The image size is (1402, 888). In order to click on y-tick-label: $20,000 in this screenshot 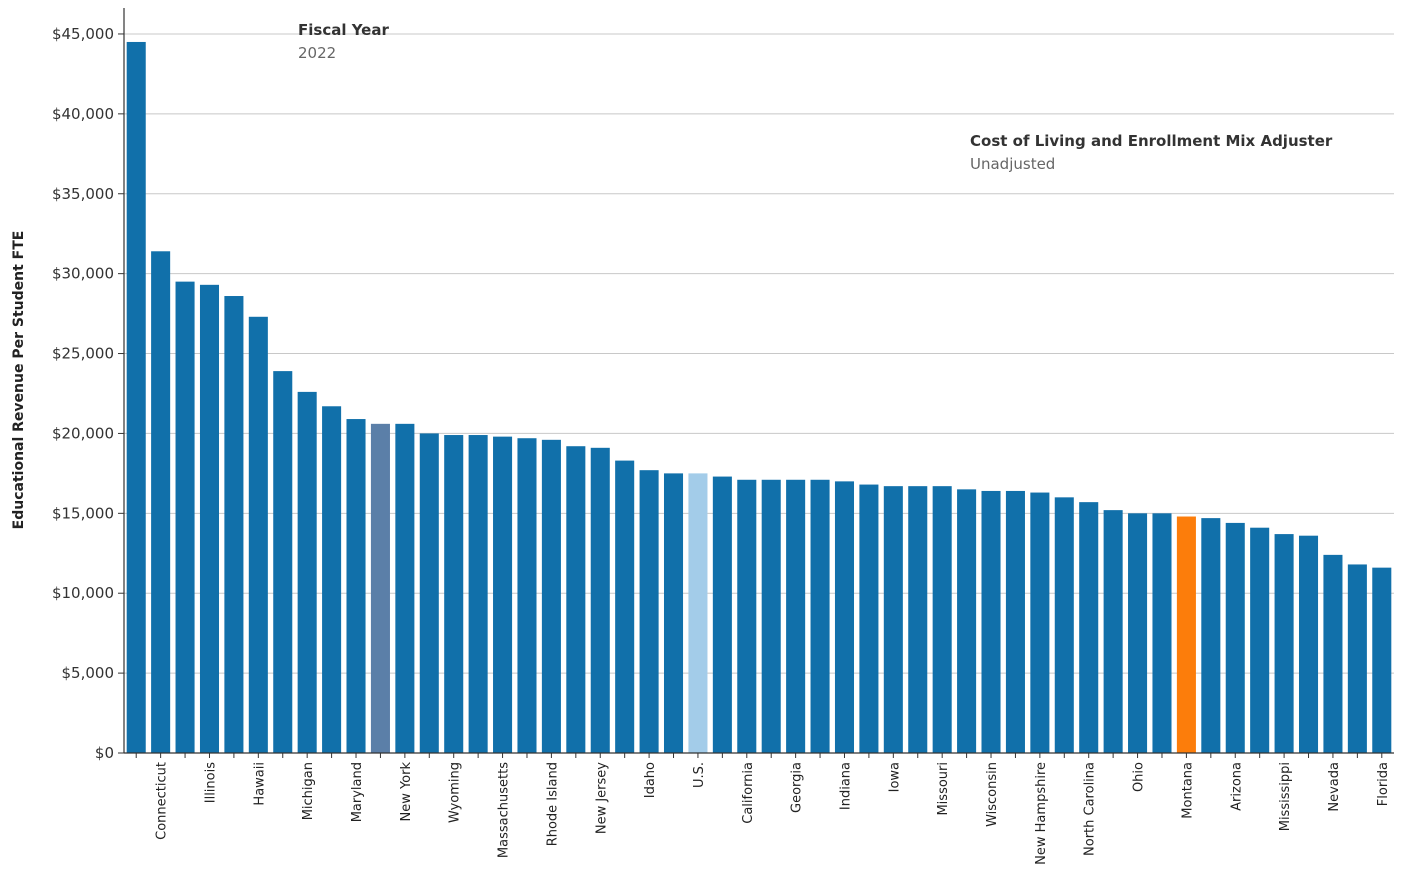, I will do `click(83, 433)`.